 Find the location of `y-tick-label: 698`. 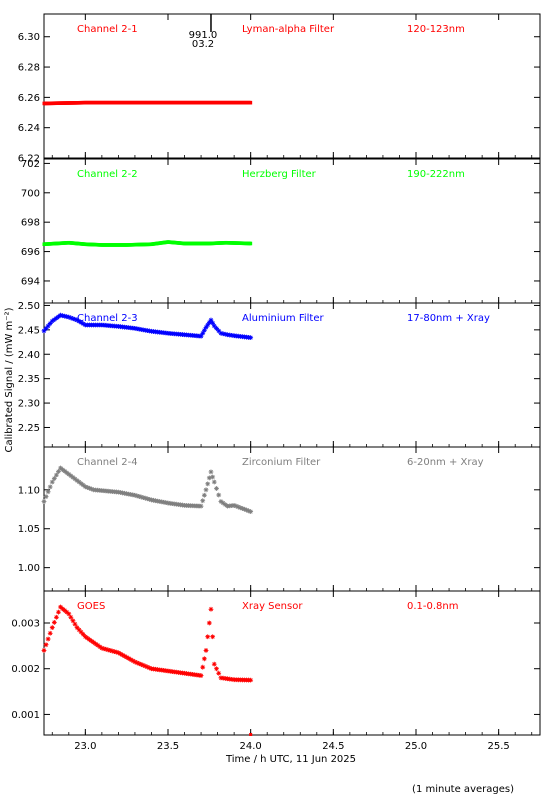

y-tick-label: 698 is located at coordinates (30, 223).